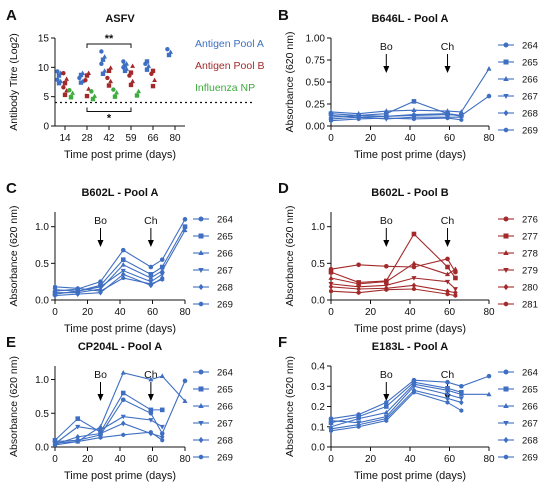 This screenshot has height=483, width=550. What do you see at coordinates (120, 347) in the screenshot?
I see `chart-title: CP204L - Pool A` at bounding box center [120, 347].